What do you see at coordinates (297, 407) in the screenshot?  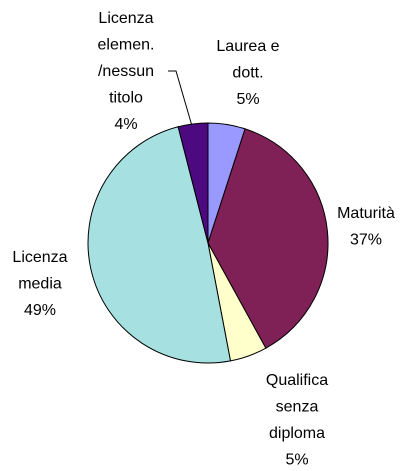 I see `slice-label: senza` at bounding box center [297, 407].